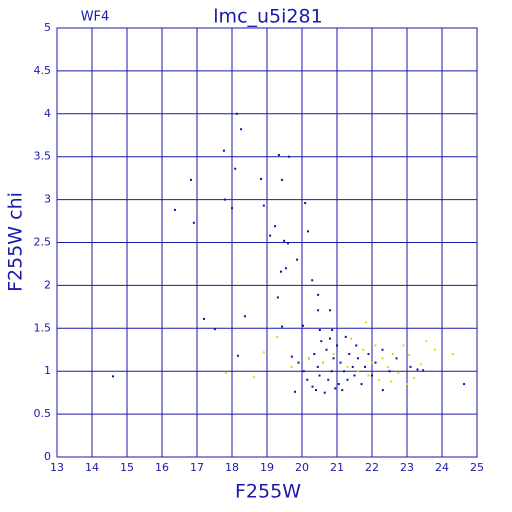 The image size is (512, 512). I want to click on x-tick-label: 13, so click(57, 467).